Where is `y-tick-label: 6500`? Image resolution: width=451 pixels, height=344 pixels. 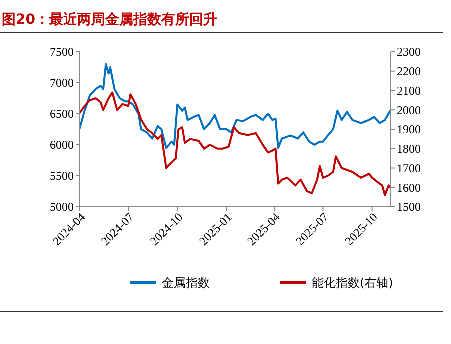
y-tick-label: 6500 is located at coordinates (62, 114).